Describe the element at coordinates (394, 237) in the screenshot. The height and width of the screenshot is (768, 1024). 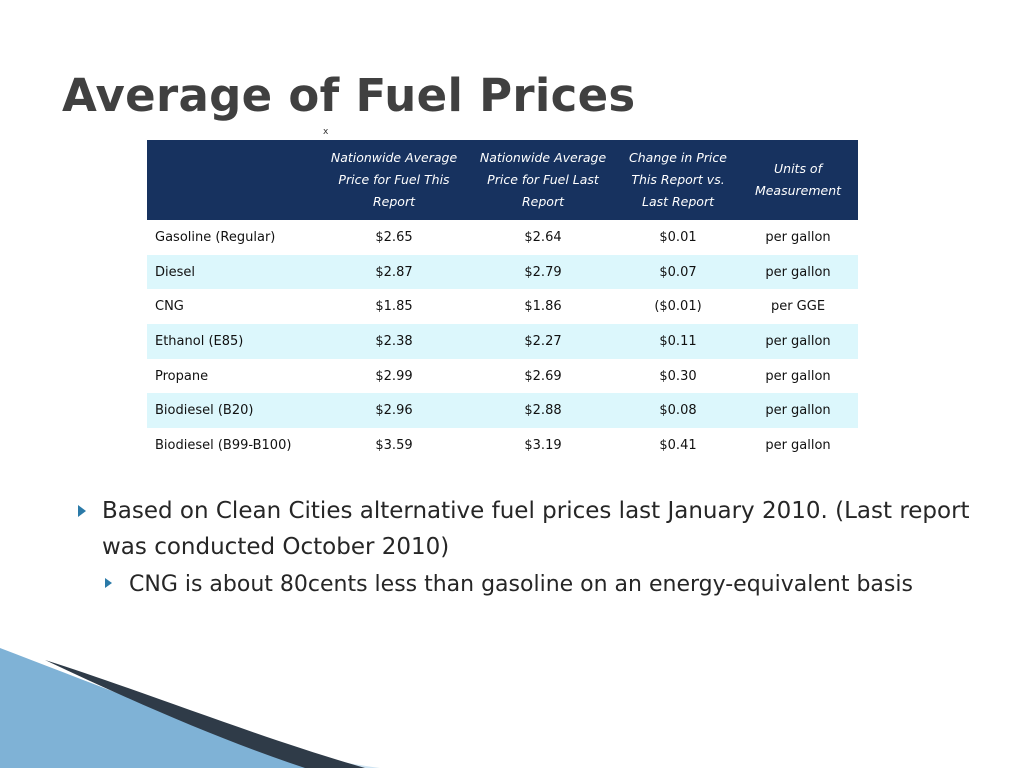
I see `this-report-price-cell: $2.65` at that location.